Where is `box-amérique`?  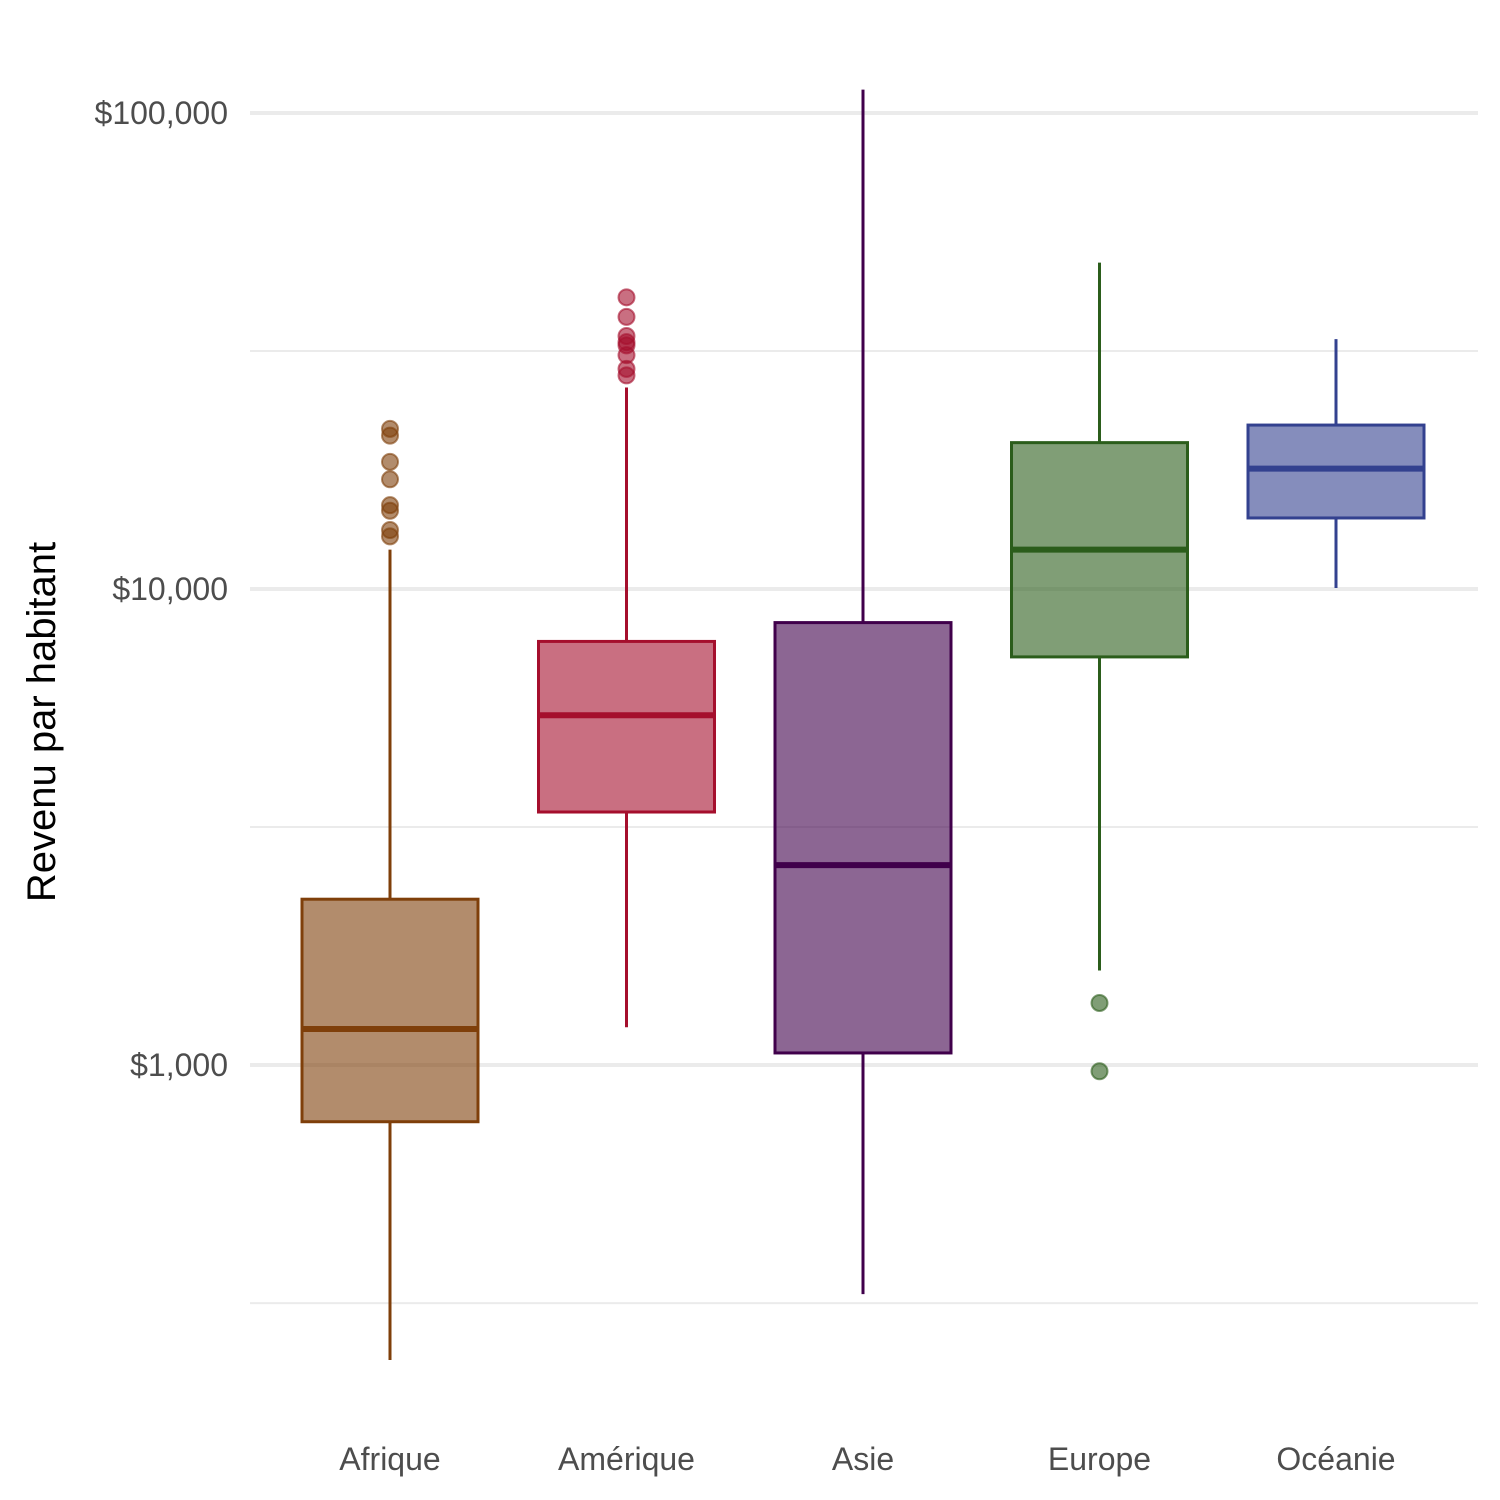 box-amérique is located at coordinates (626, 658).